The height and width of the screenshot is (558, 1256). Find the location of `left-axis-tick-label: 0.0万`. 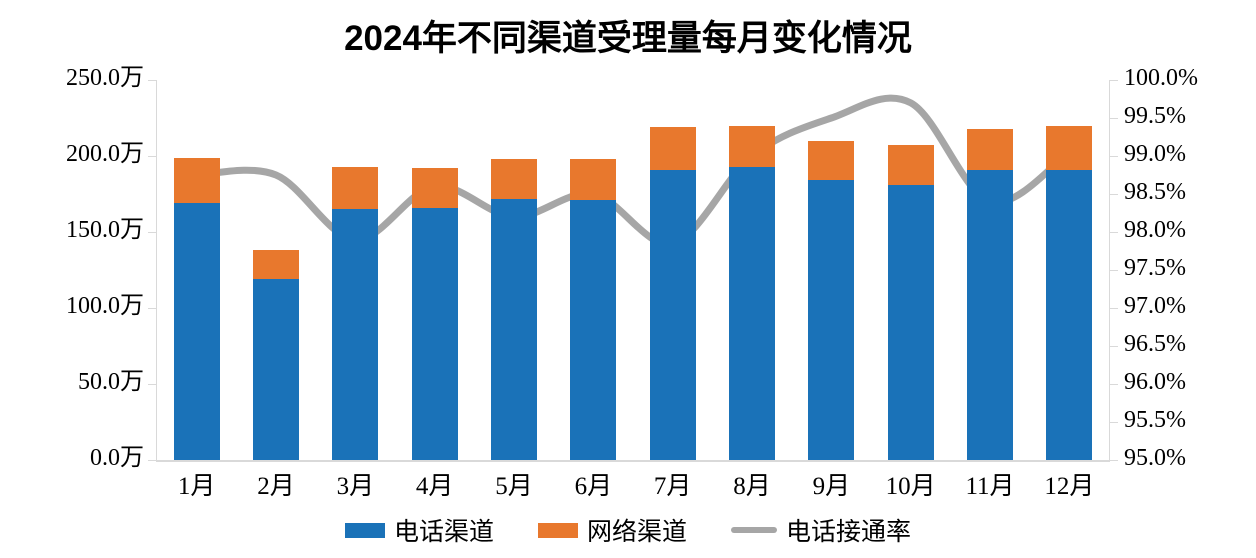

left-axis-tick-label: 0.0万 is located at coordinates (117, 458).